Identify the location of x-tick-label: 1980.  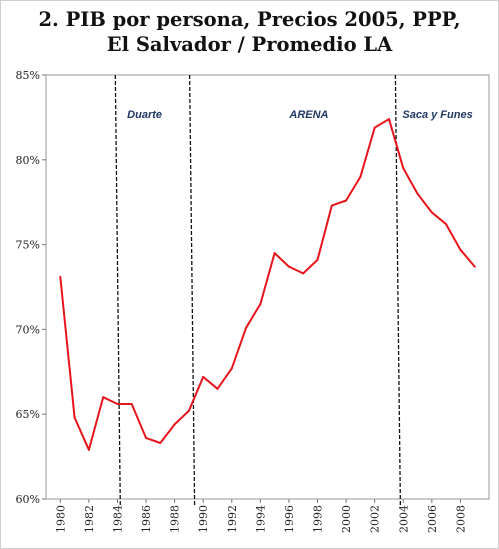
(60, 519).